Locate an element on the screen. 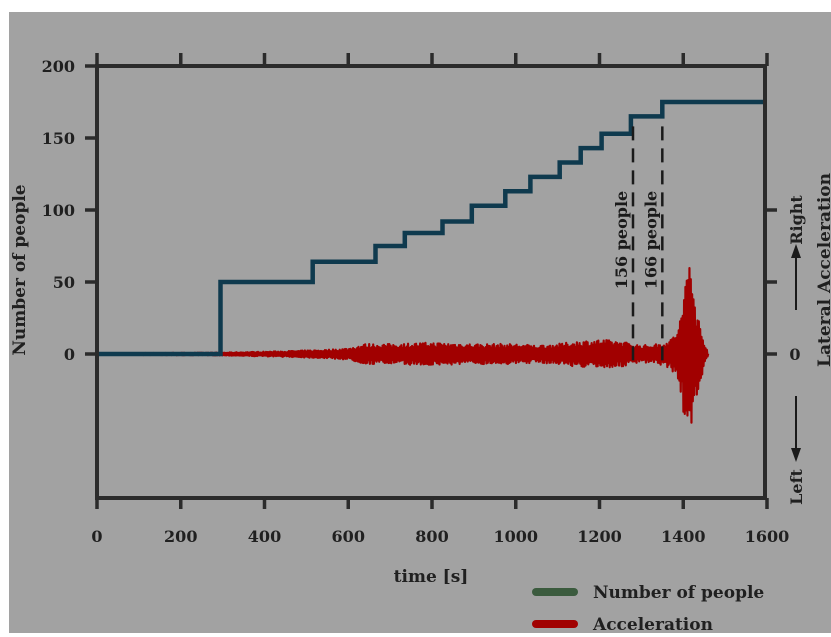 The width and height of the screenshot is (831, 637). x-tick-label: 1000 is located at coordinates (515, 536).